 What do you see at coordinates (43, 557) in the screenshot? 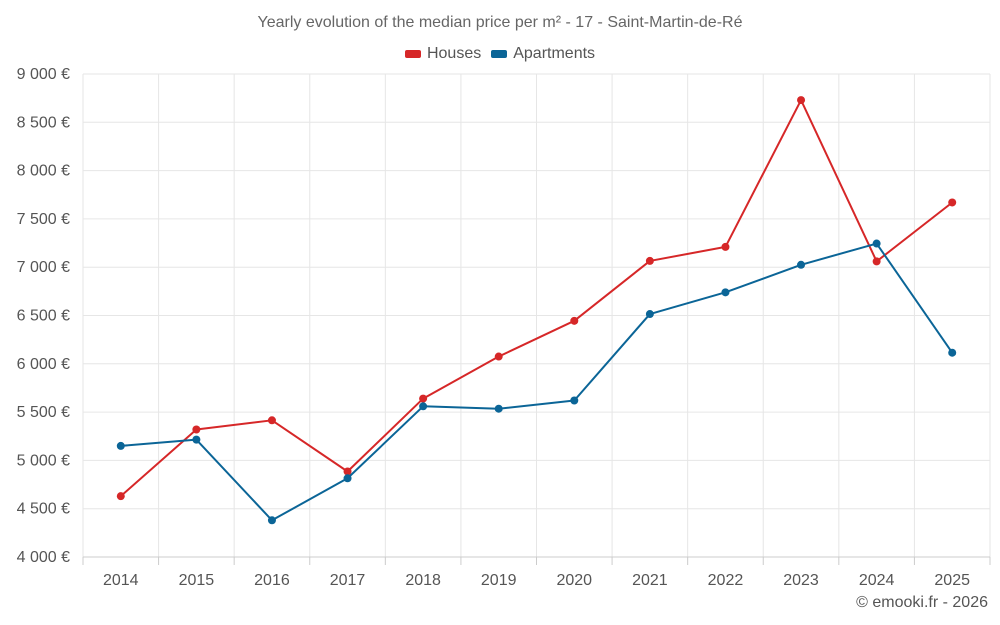
I see `y-tick-label: 4 000 €` at bounding box center [43, 557].